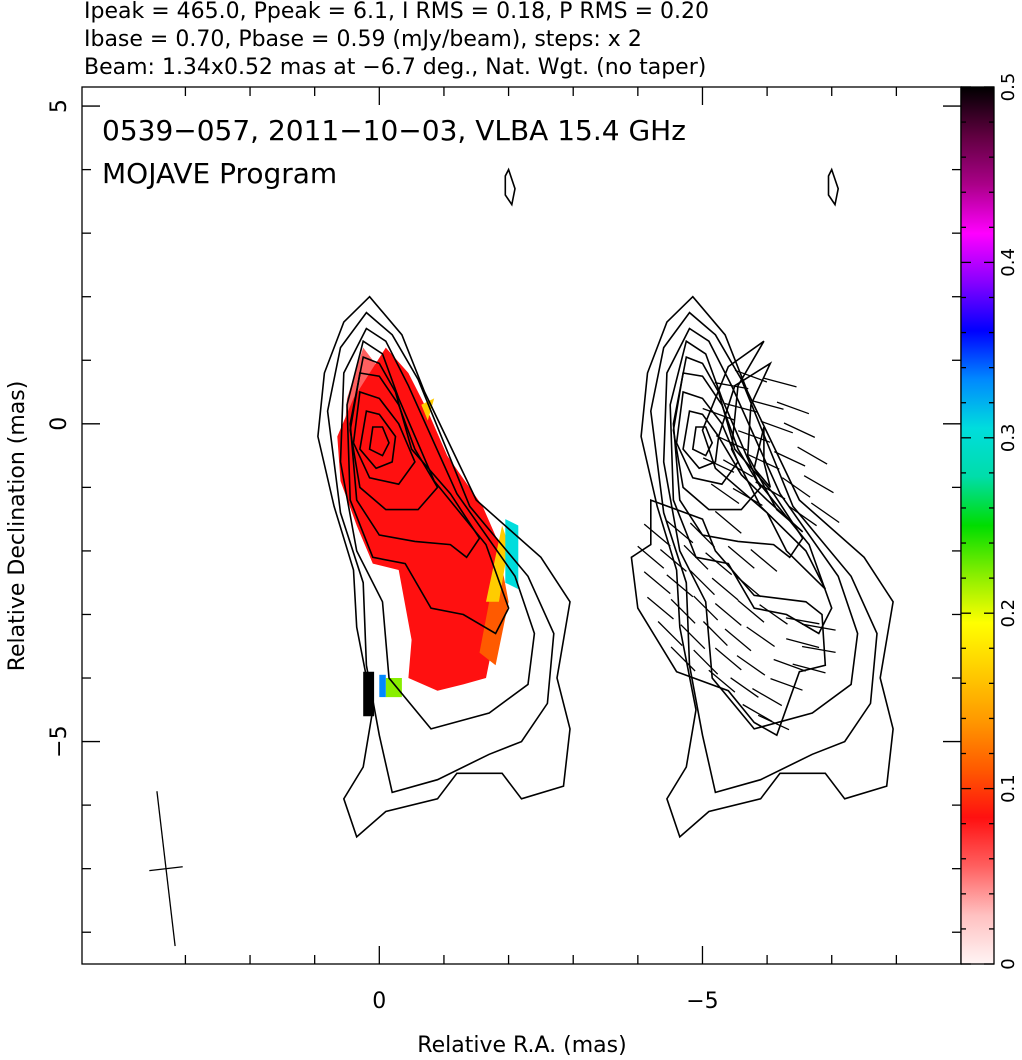 The image size is (1022, 1060). What do you see at coordinates (379, 1001) in the screenshot?
I see `x-tick-label: 0` at bounding box center [379, 1001].